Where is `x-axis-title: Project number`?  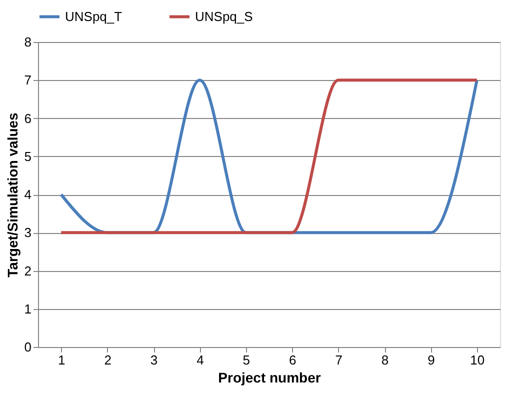 x-axis-title: Project number is located at coordinates (270, 378).